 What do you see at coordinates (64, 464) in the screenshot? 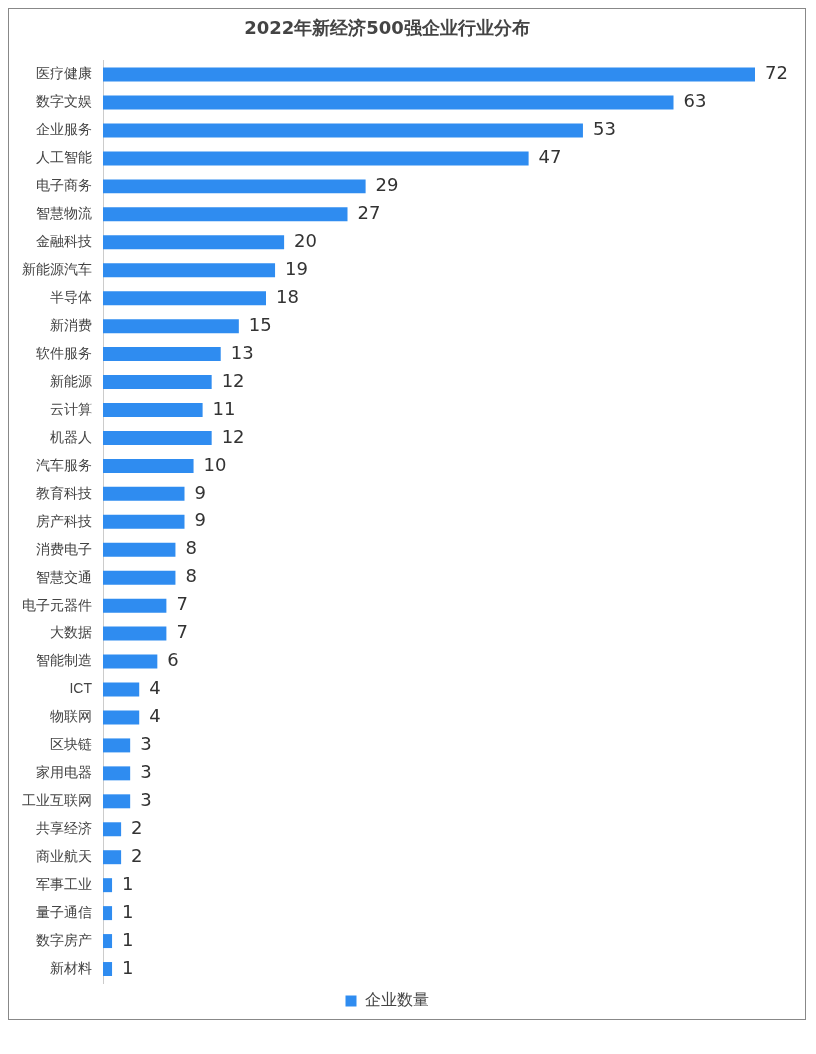
I see `y-tick-label: 汽车服务` at bounding box center [64, 464].